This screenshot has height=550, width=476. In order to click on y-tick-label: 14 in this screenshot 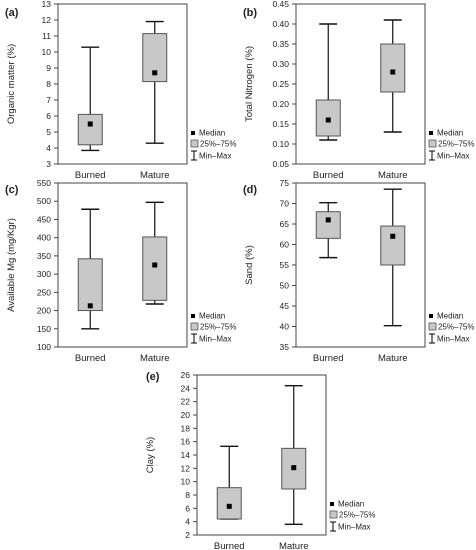, I will do `click(186, 455)`.